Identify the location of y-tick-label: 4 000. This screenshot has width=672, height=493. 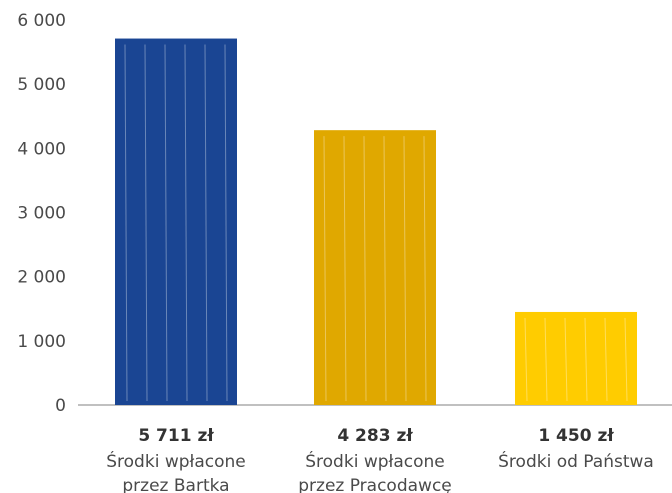
(41, 149).